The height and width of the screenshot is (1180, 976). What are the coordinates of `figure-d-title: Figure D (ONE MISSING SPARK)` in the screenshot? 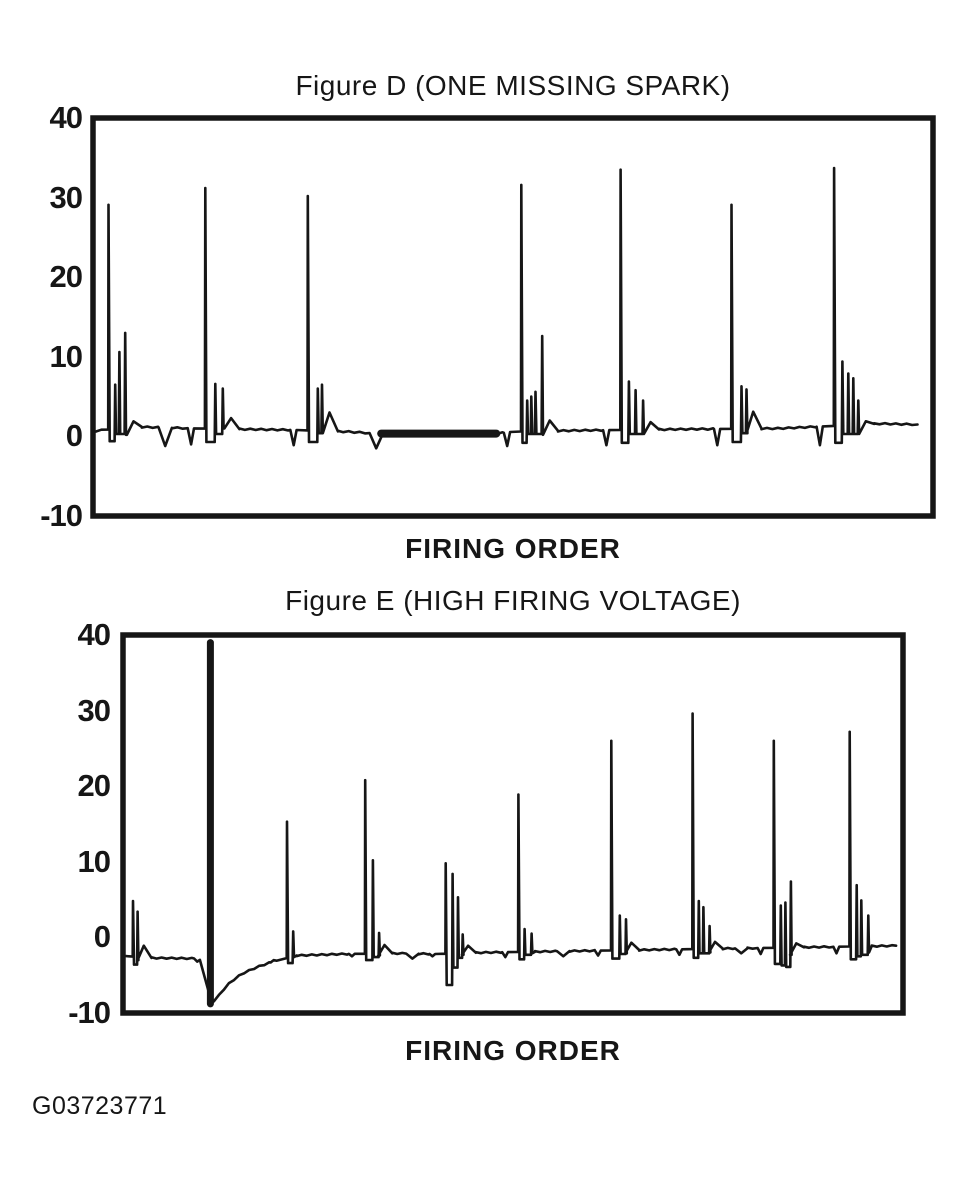 It's located at (513, 85).